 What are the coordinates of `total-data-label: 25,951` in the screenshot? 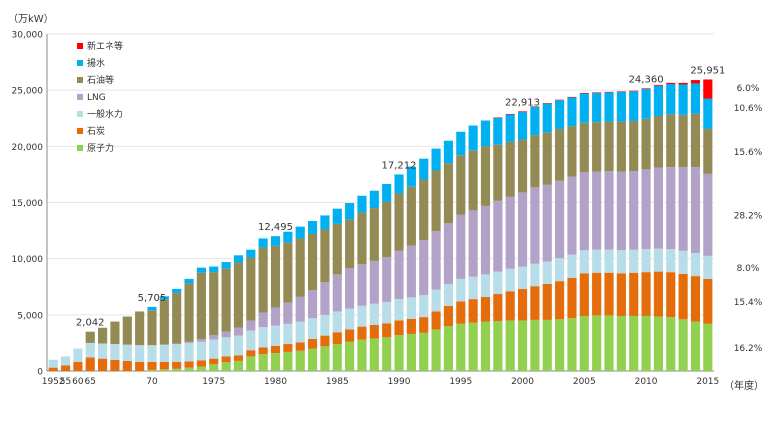 It's located at (707, 70).